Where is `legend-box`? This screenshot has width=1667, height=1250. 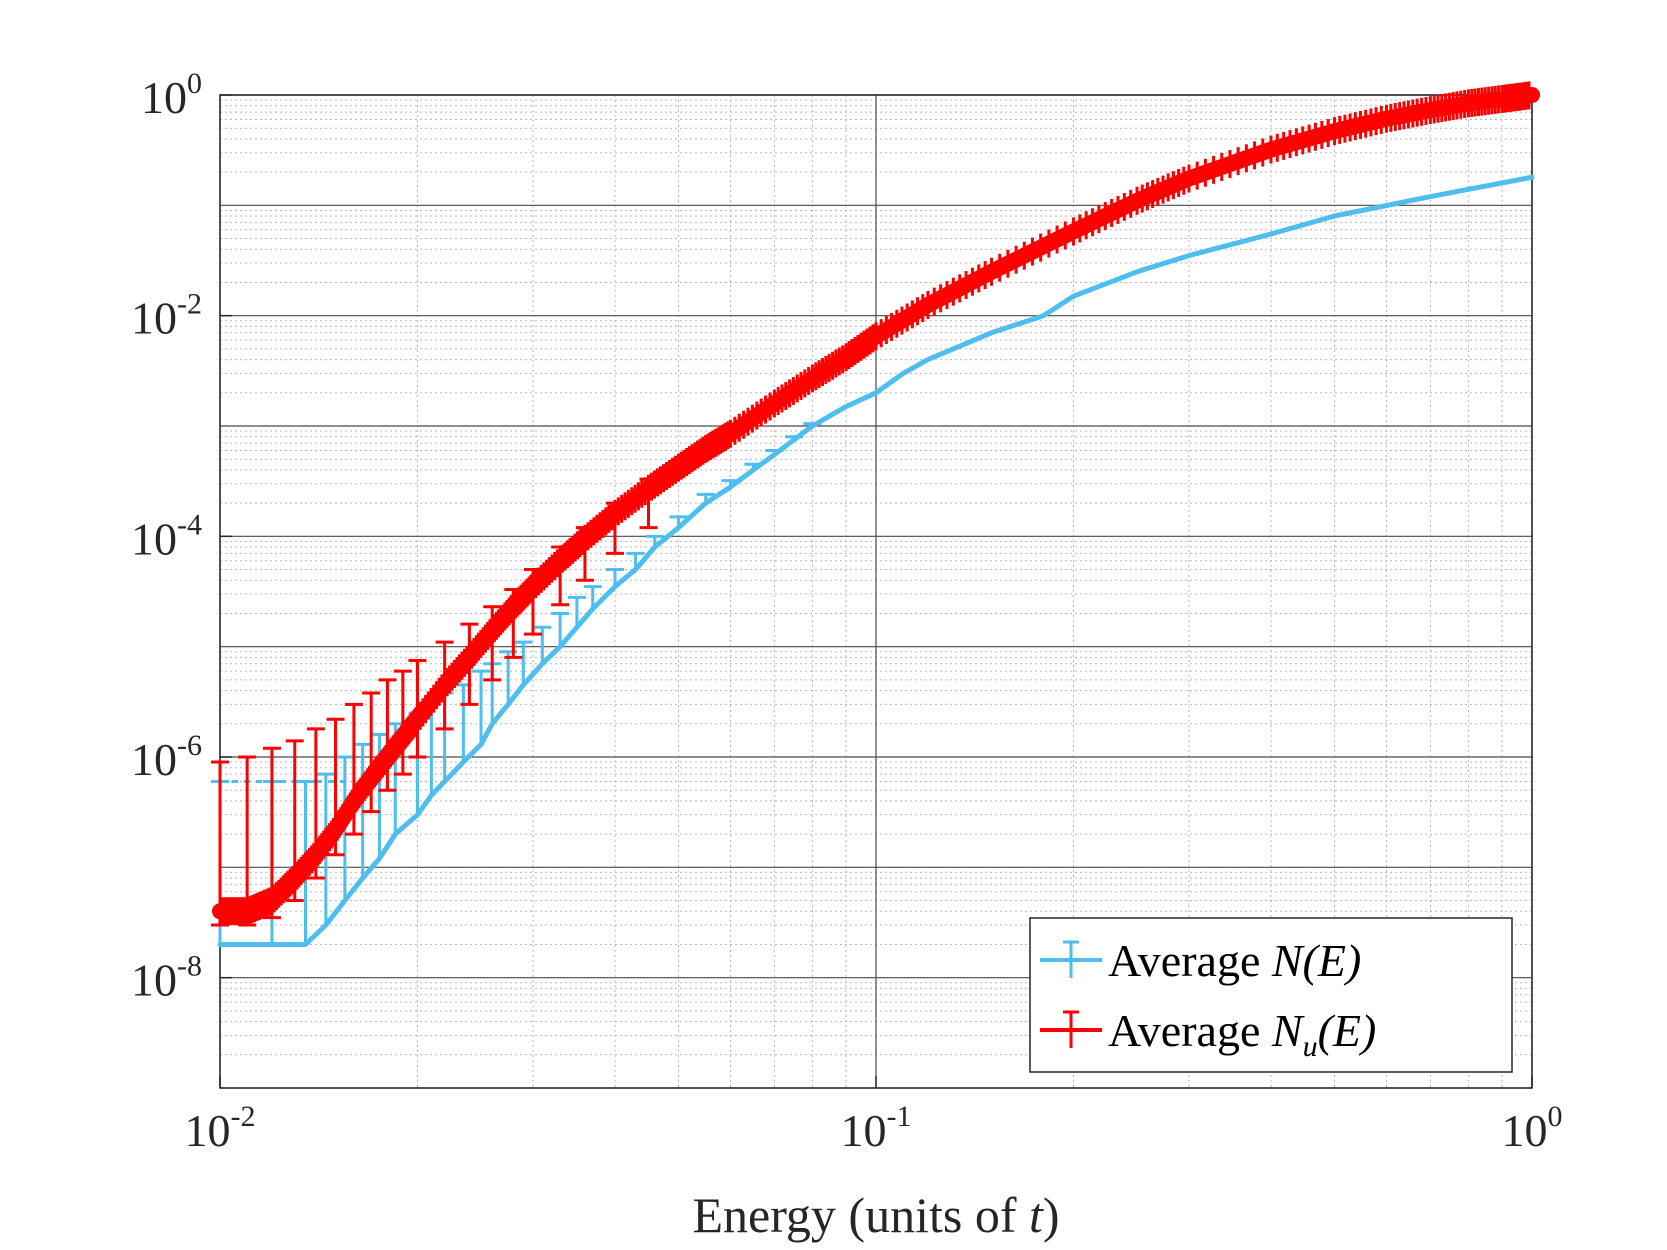 legend-box is located at coordinates (1271, 995).